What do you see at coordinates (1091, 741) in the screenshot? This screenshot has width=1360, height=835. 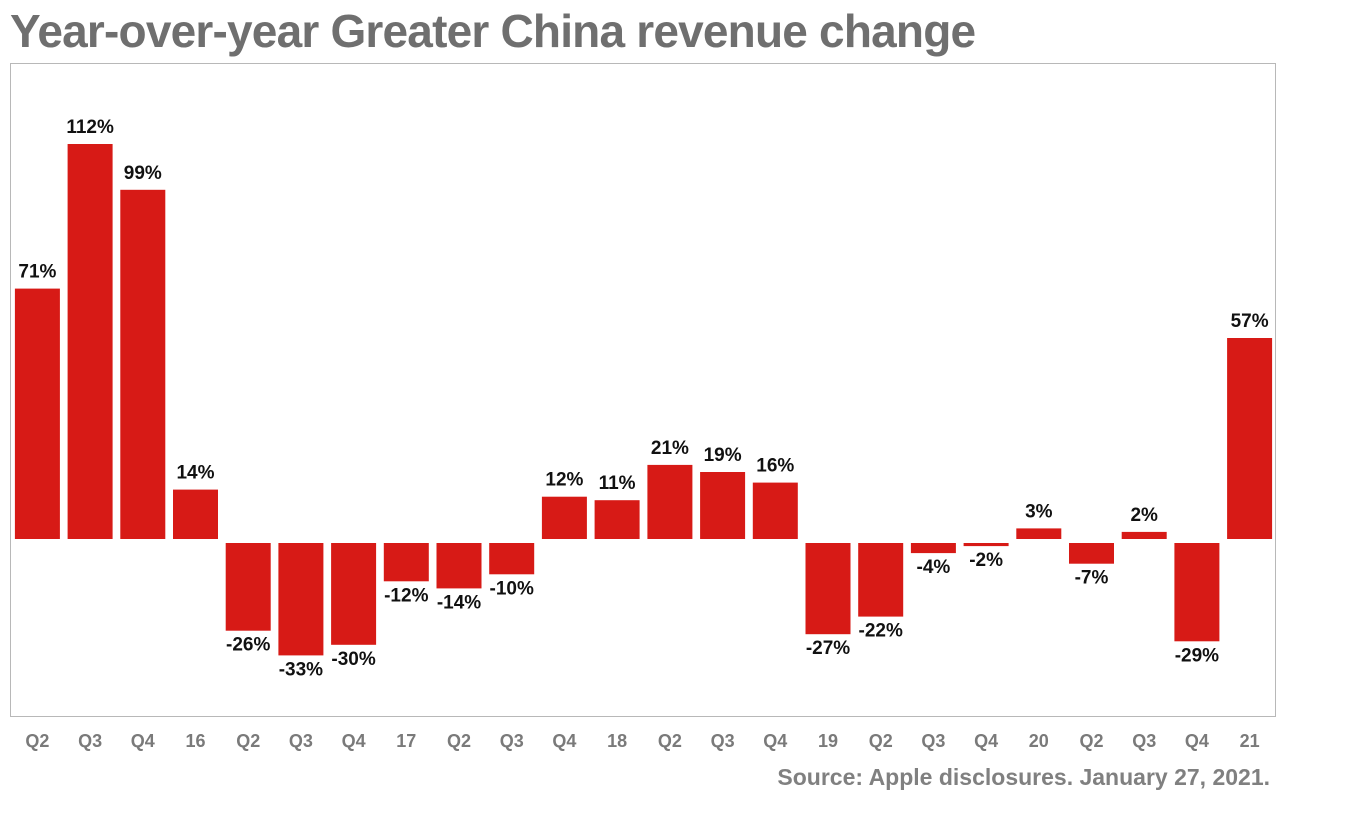 I see `x-tick-label-20: Q2` at bounding box center [1091, 741].